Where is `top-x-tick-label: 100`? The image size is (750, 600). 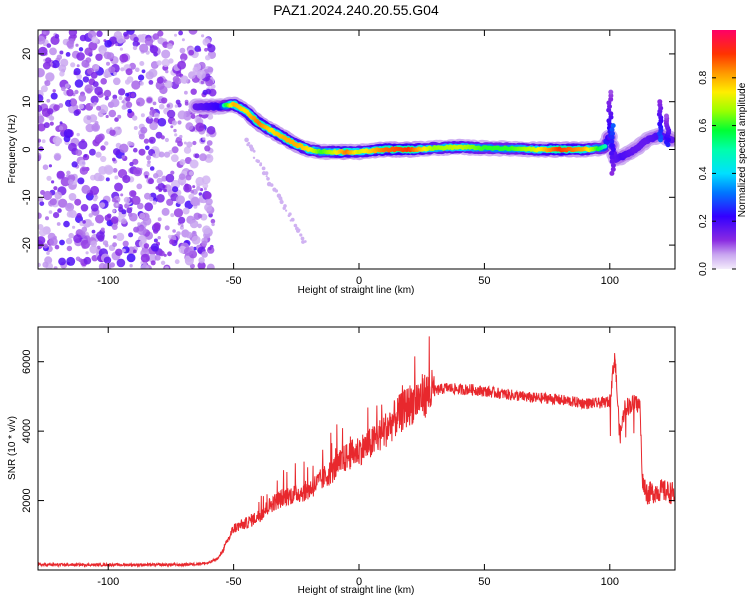 top-x-tick-label: 100 is located at coordinates (610, 281).